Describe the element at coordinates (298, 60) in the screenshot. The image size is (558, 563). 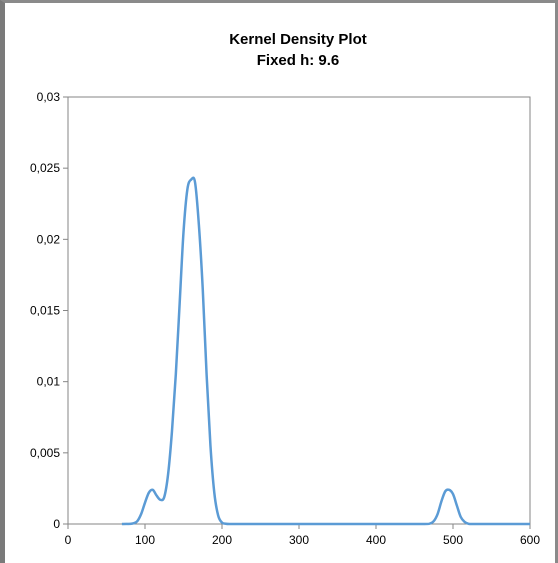
I see `chart-subtitle: Fixed h: 9.6` at that location.